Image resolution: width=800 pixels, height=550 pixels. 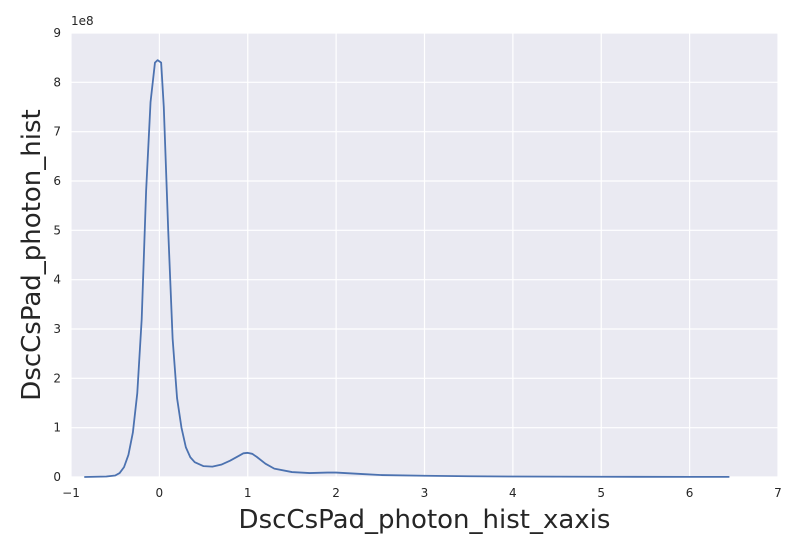 I want to click on x-tick-label: 2, so click(x=336, y=493).